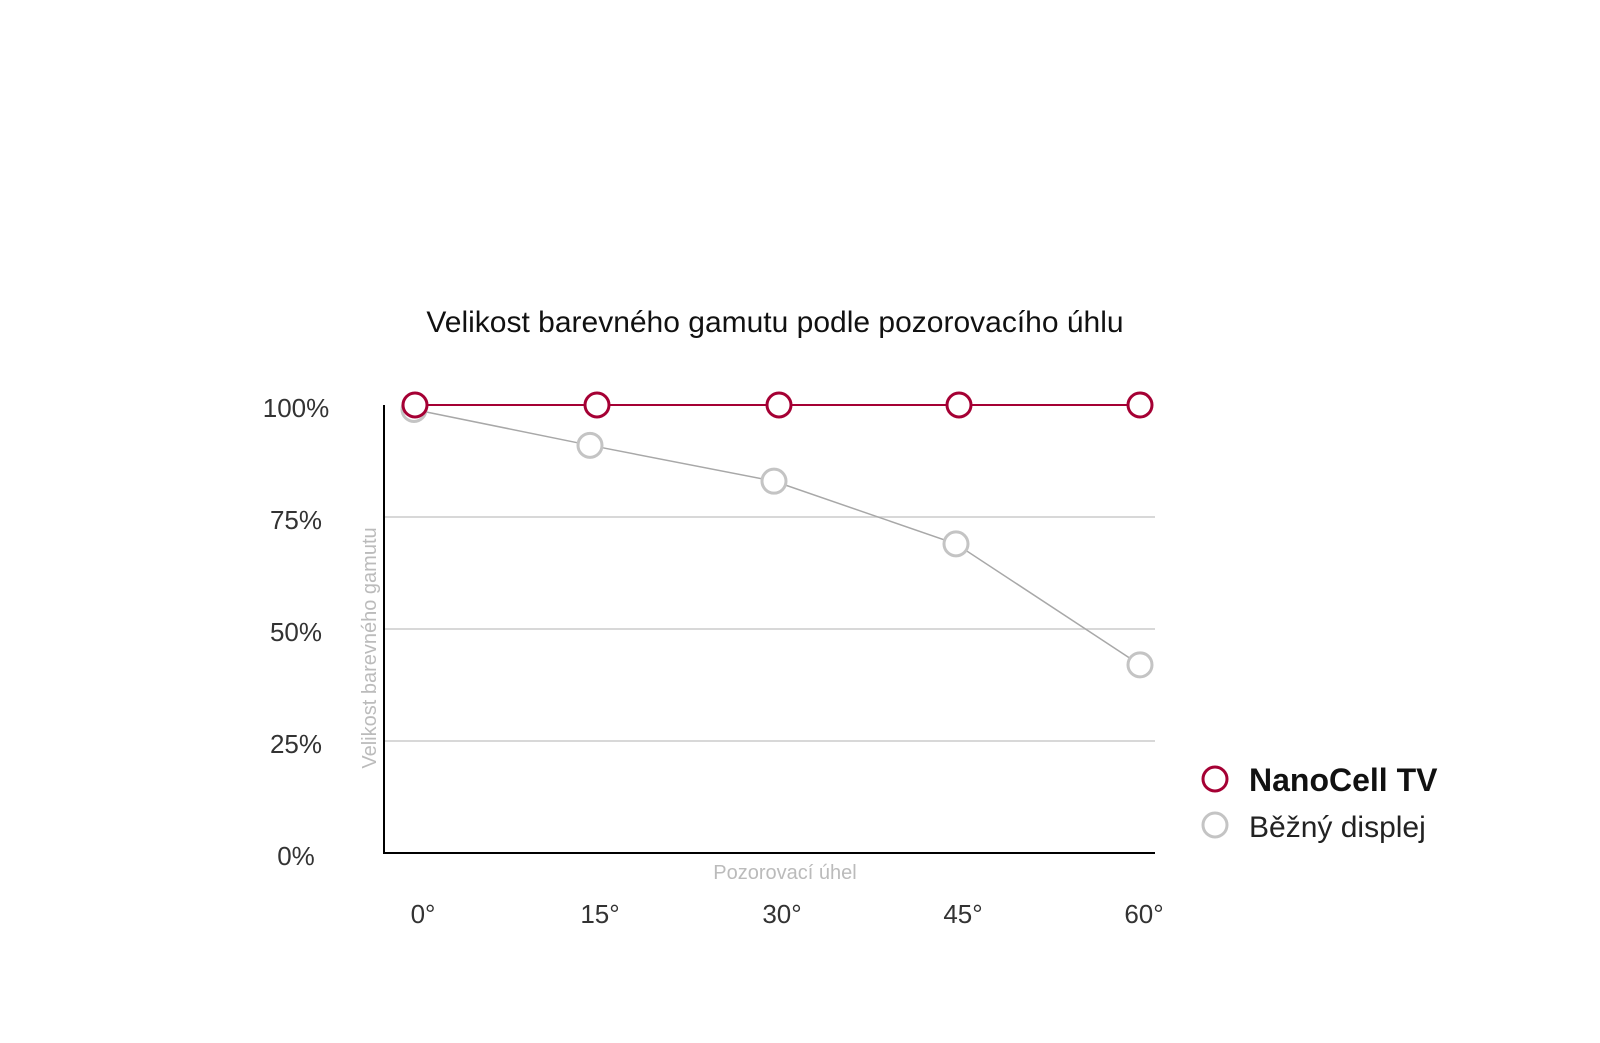 This screenshot has width=1600, height=1043. I want to click on series-line, so click(777, 537).